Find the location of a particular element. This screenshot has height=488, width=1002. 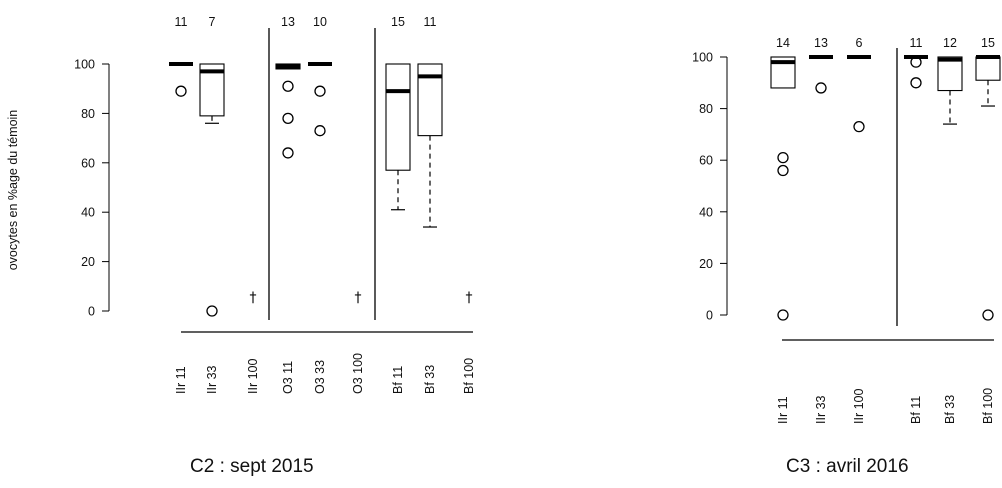

box-iir-11: IIr 11 14 is located at coordinates (783, 230).